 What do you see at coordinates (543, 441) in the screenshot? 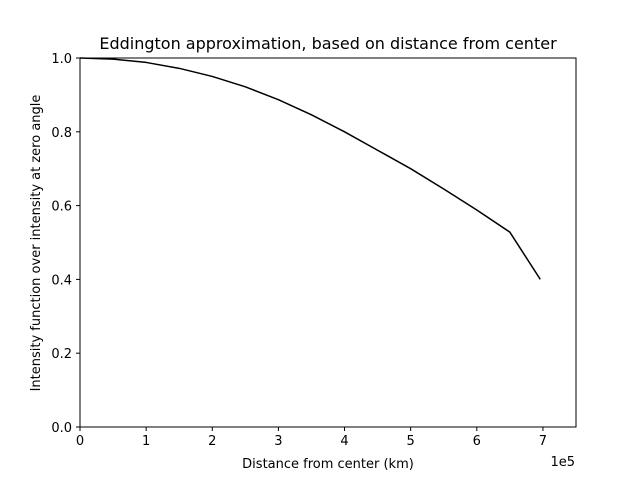
I see `x-tick-label: 7` at bounding box center [543, 441].